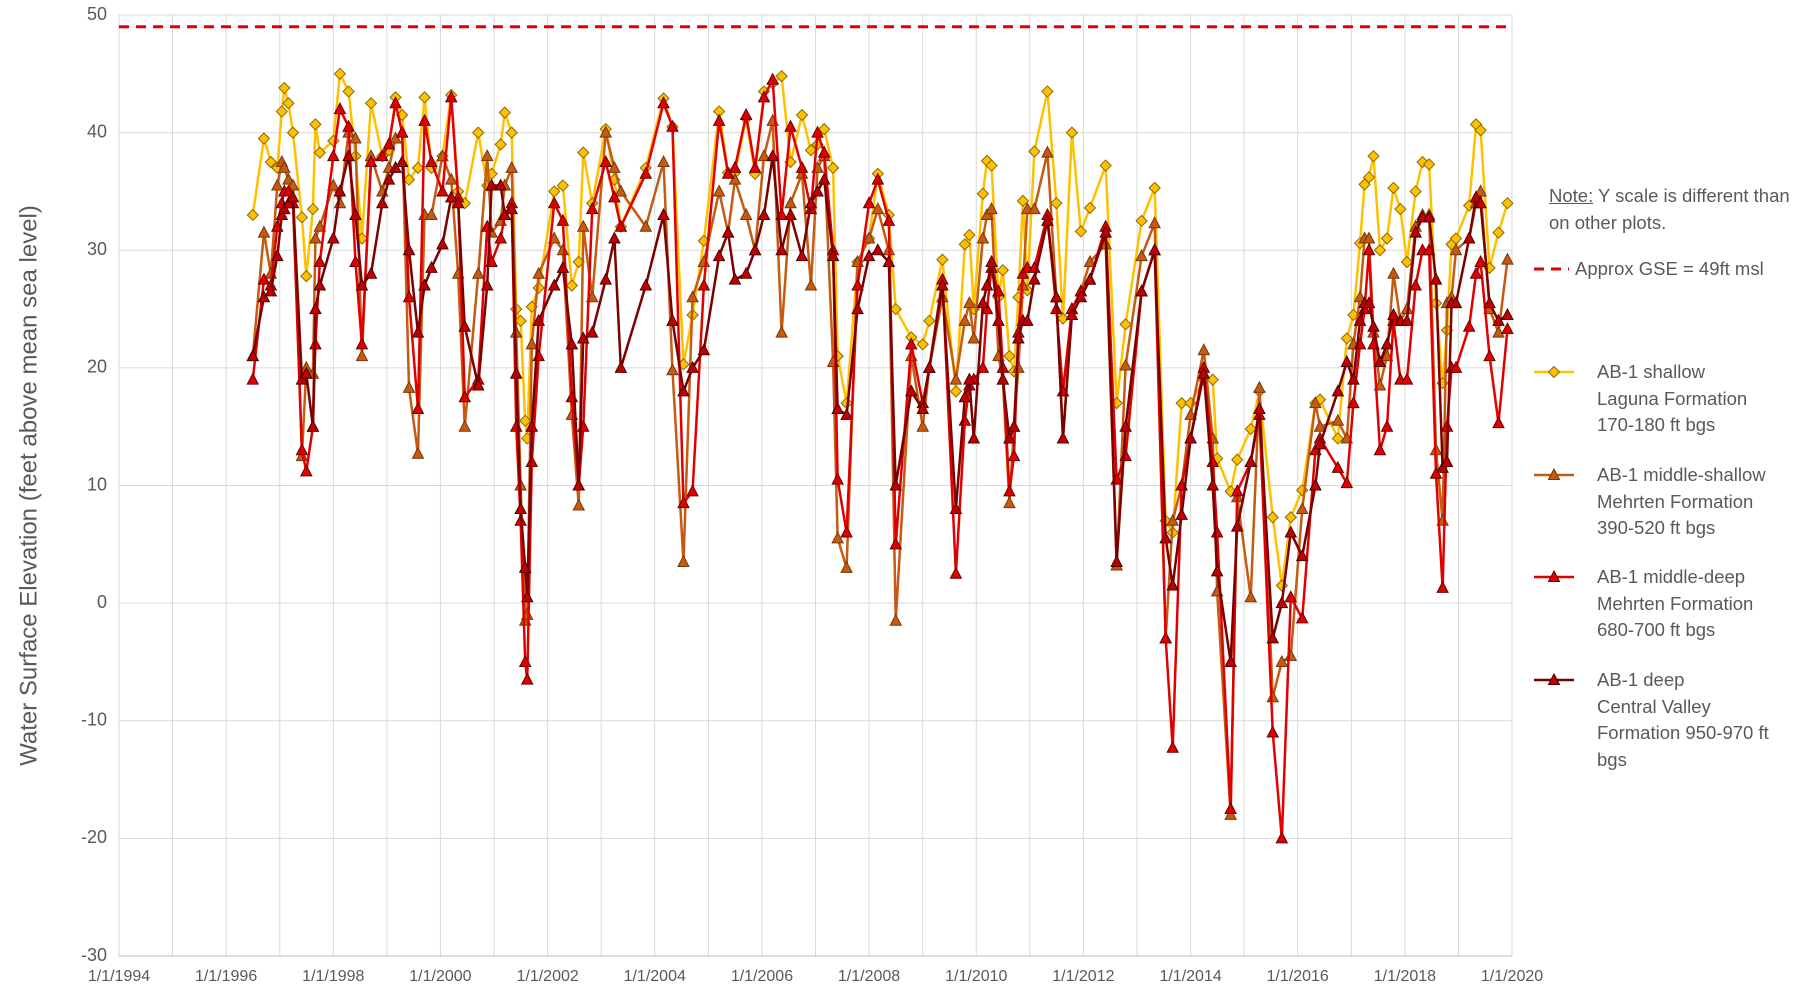 This screenshot has height=990, width=1808. I want to click on x-tick-label: 1/1/2010, so click(976, 976).